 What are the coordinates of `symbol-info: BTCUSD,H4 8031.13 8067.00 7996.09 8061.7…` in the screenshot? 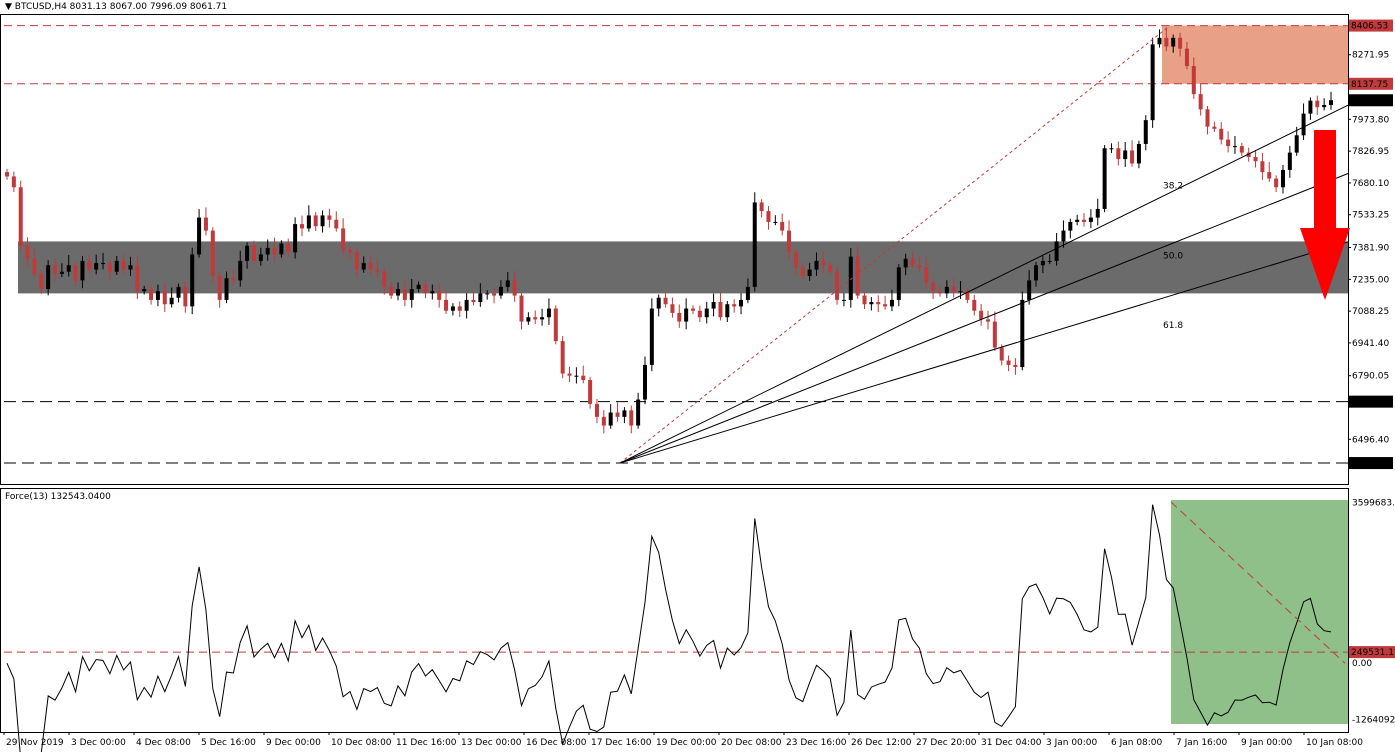 It's located at (121, 7).